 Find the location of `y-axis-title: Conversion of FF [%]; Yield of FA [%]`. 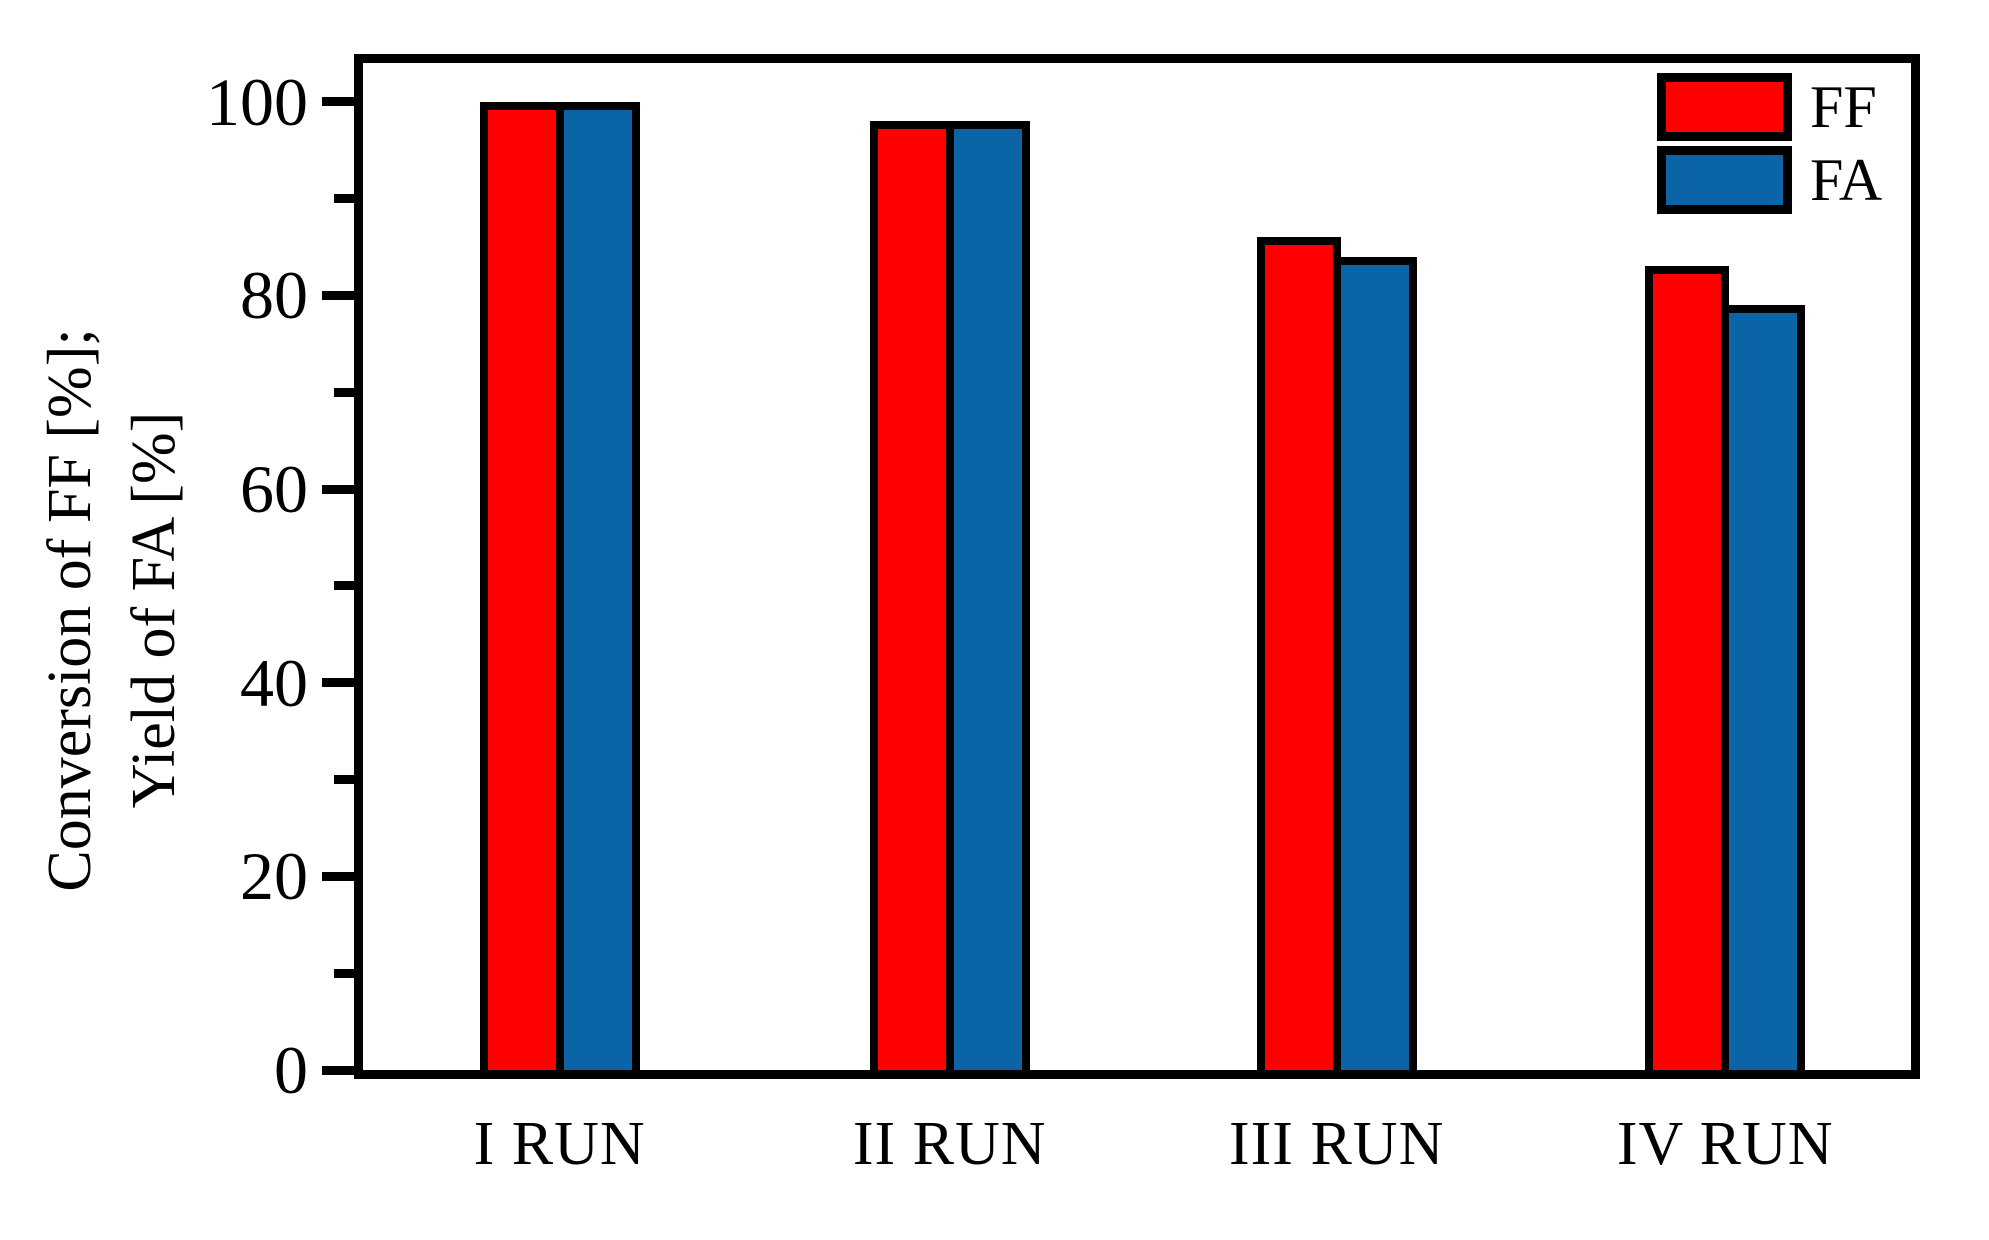

y-axis-title: Conversion of FF [%]; Yield of FA [%] is located at coordinates (112, 609).